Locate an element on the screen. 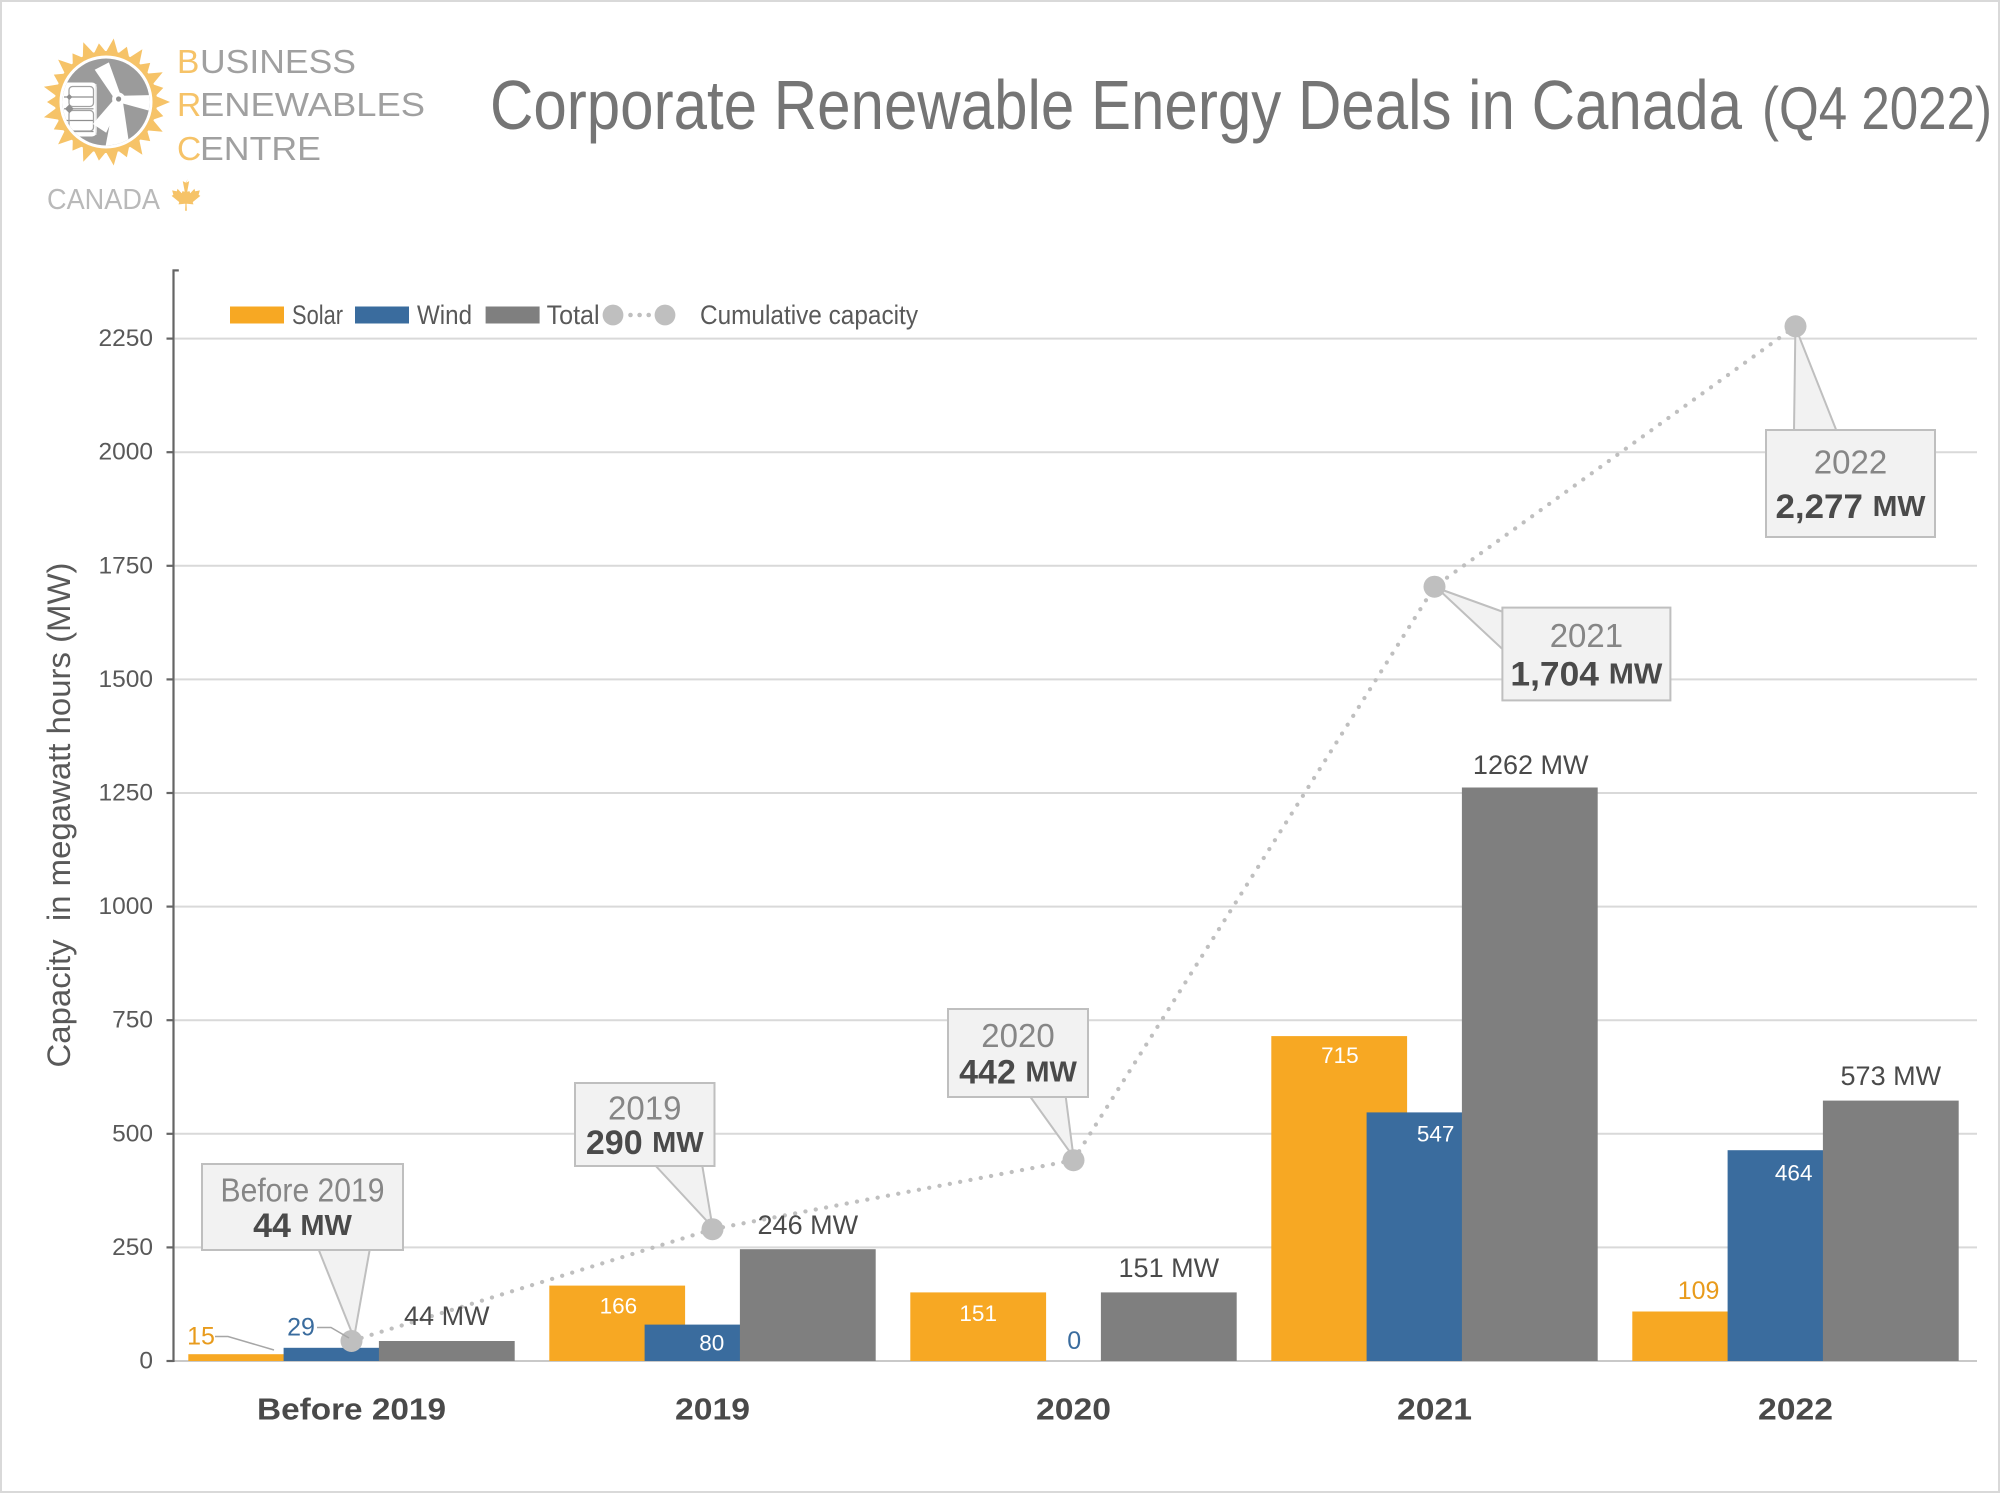 The width and height of the screenshot is (2000, 1498). svg-text: 750 is located at coordinates (132, 1020).